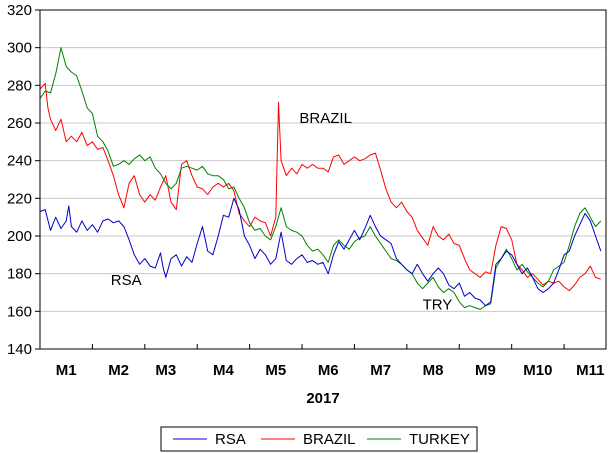 The height and width of the screenshot is (453, 609). I want to click on x-tick-label: M1, so click(66, 370).